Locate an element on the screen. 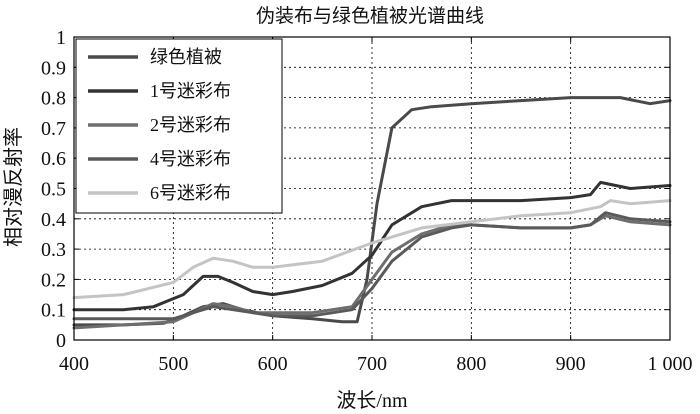 This screenshot has height=414, width=700. legend-entry-label: 6号迷彩布 is located at coordinates (190, 193).